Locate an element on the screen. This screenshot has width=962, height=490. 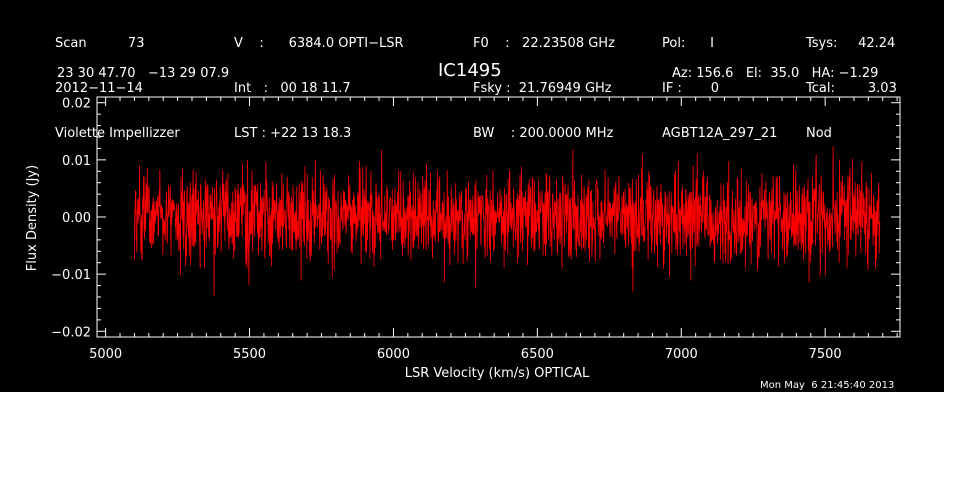
if-line: IF : 0 is located at coordinates (691, 88).